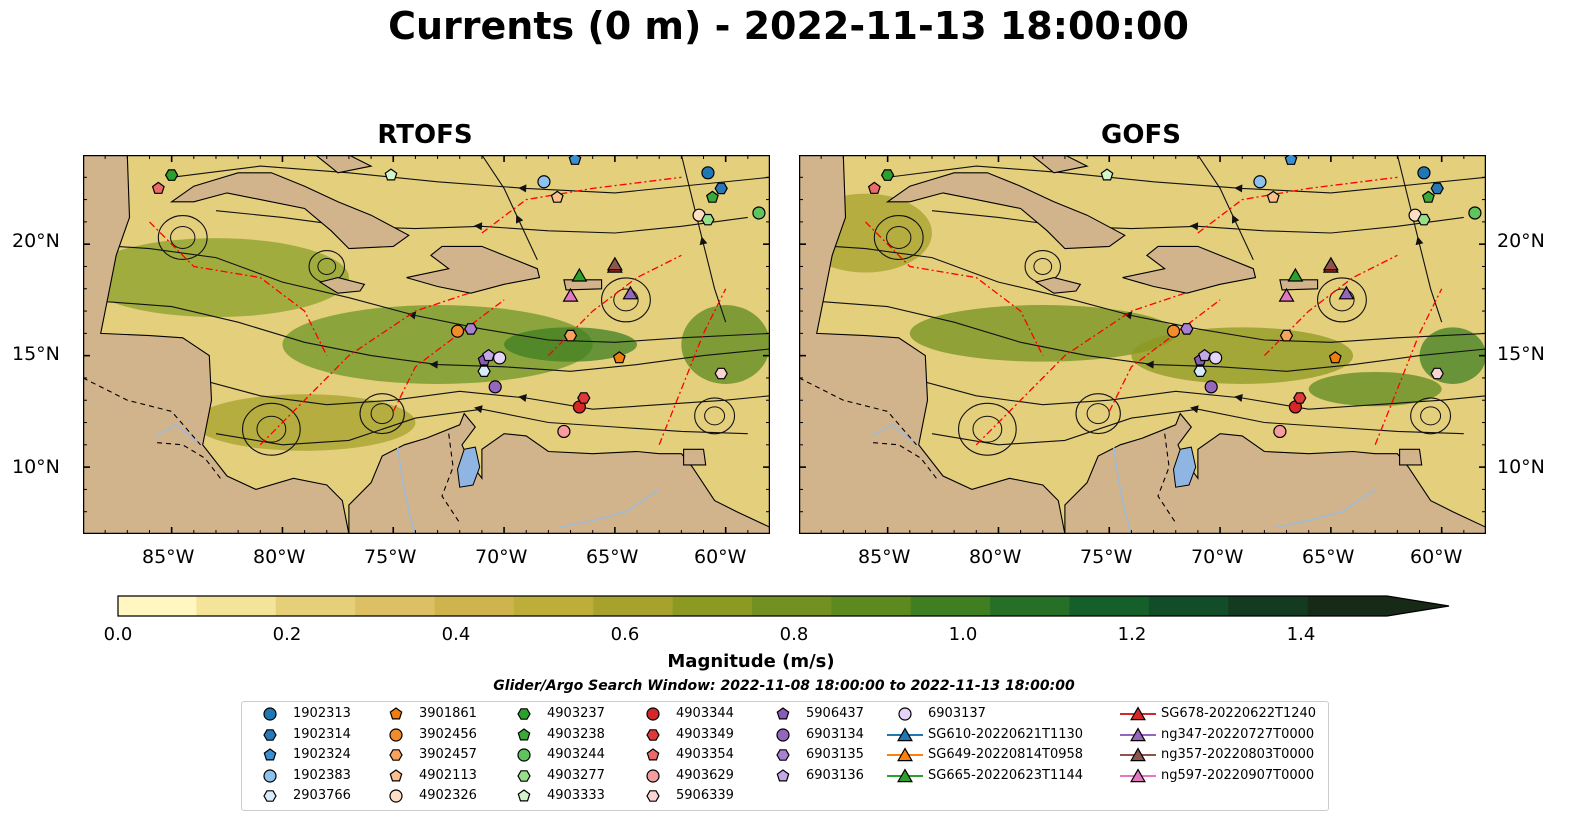  What do you see at coordinates (1138, 713) in the screenshot?
I see `triangle-marker-icon` at bounding box center [1138, 713].